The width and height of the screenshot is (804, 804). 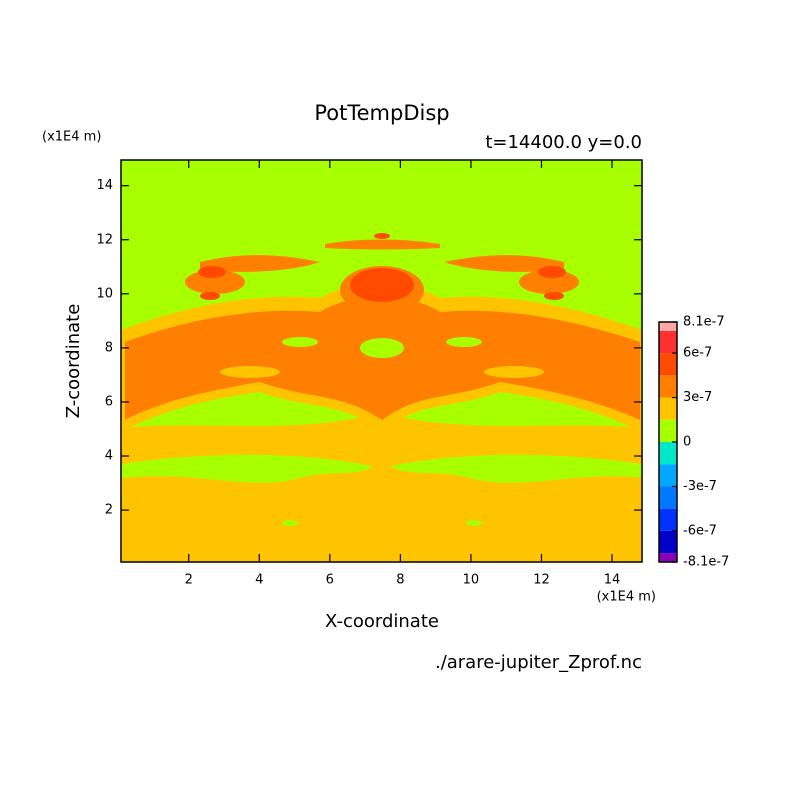 What do you see at coordinates (71, 137) in the screenshot?
I see `y-unit: (x1E4 m)` at bounding box center [71, 137].